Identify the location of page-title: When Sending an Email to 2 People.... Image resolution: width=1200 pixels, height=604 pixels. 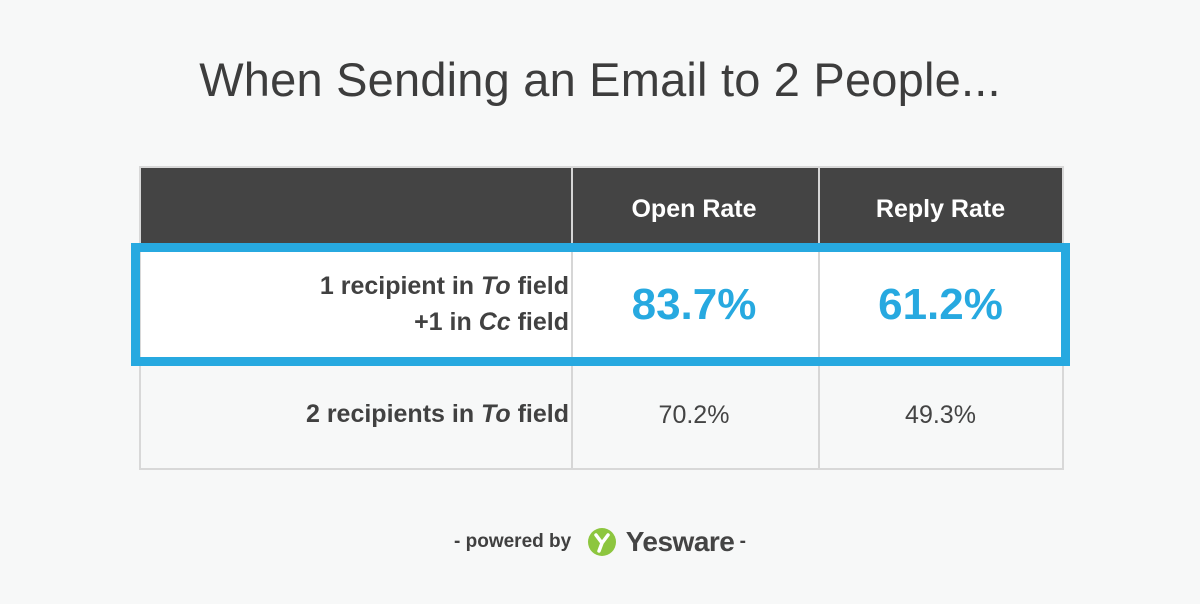
(600, 79).